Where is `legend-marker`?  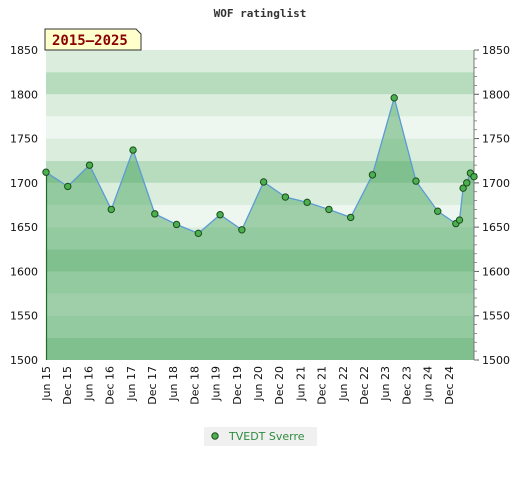 legend-marker is located at coordinates (215, 436).